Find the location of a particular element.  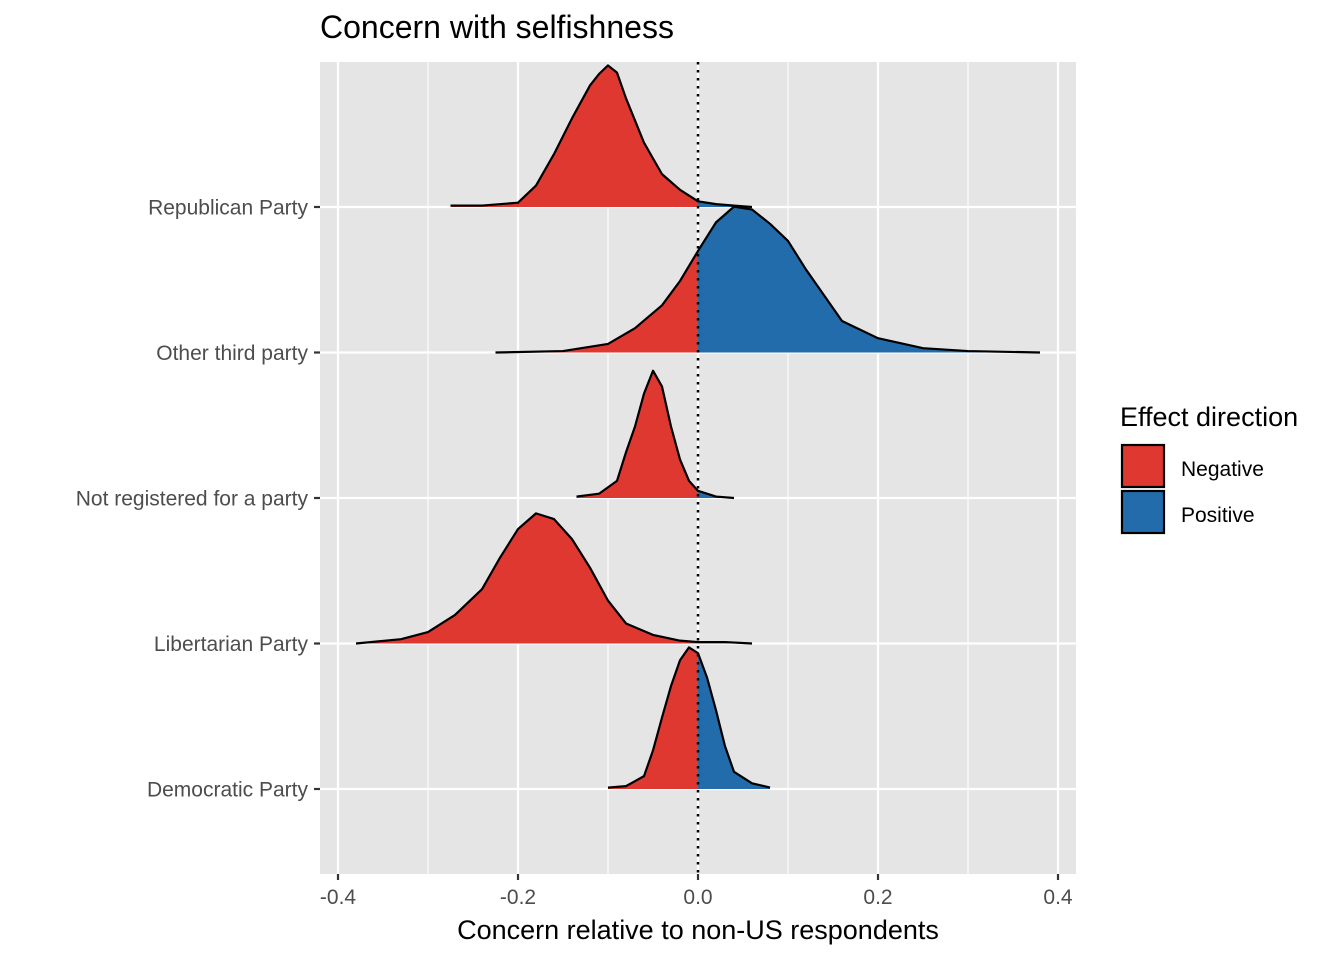

ridge-republican-party is located at coordinates (601, 136).